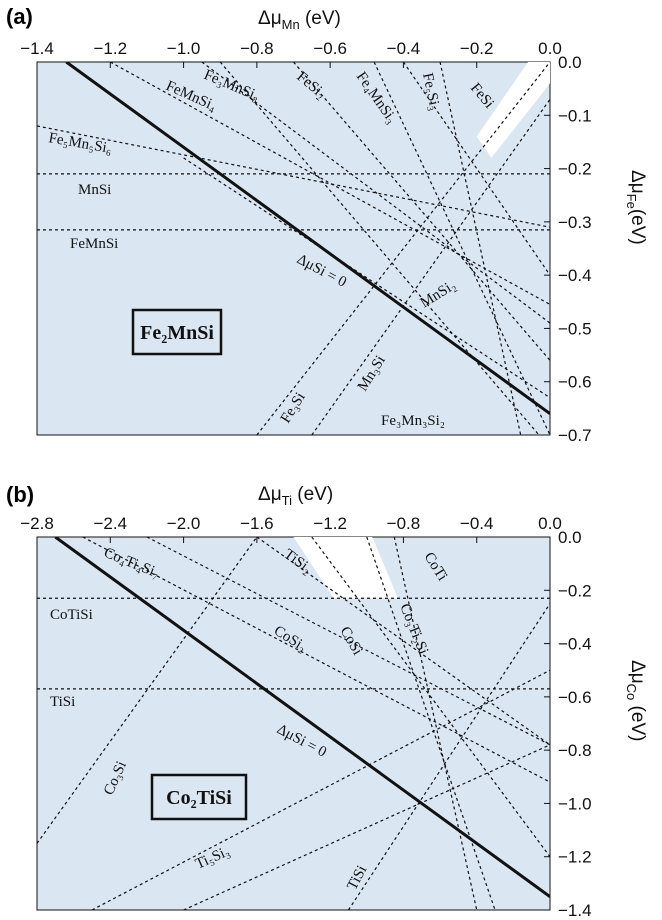 This screenshot has width=662, height=920. Describe the element at coordinates (568, 724) in the screenshot. I see `panel-b-y-ticks: 0.0 −0.2 −0.4 −0.6 −0.8 −1.0 −1.2 −1.4` at that location.